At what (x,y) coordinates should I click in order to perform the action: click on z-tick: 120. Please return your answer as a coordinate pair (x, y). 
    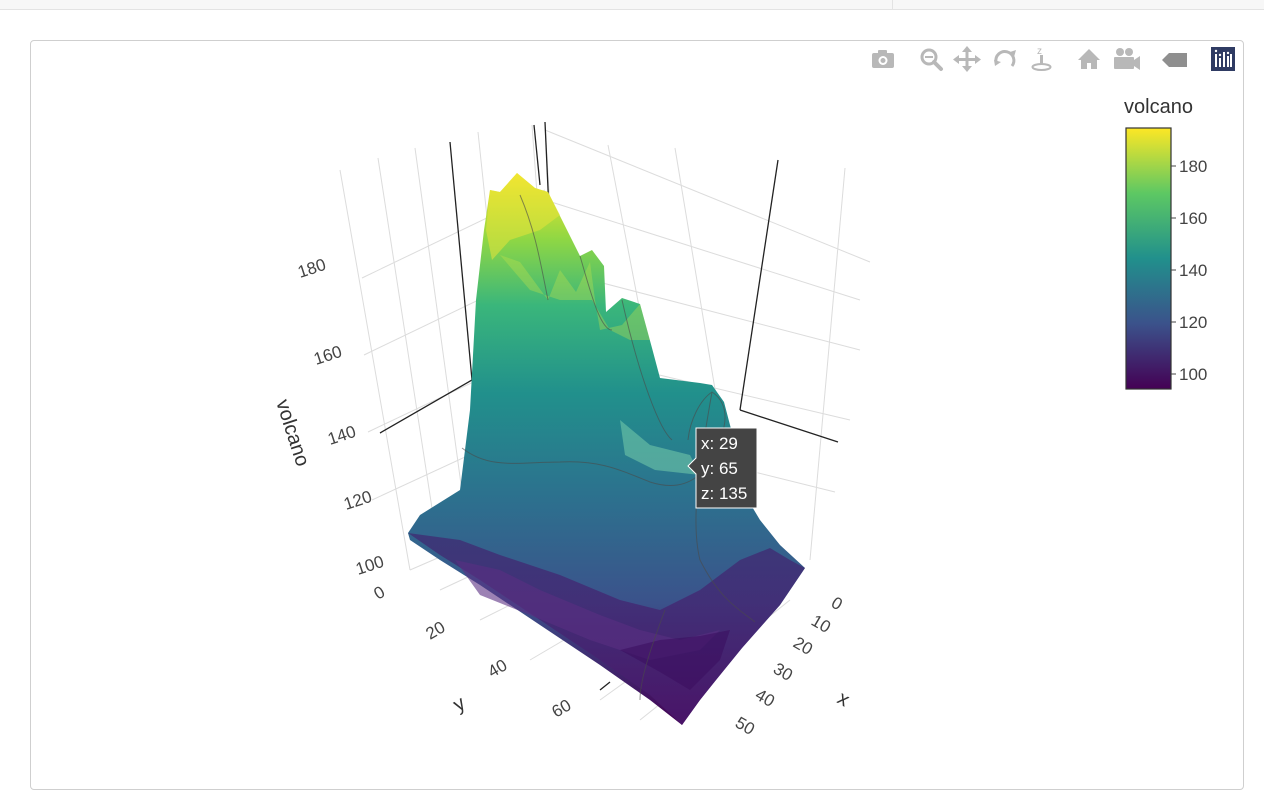
    Looking at the image, I should click on (357, 500).